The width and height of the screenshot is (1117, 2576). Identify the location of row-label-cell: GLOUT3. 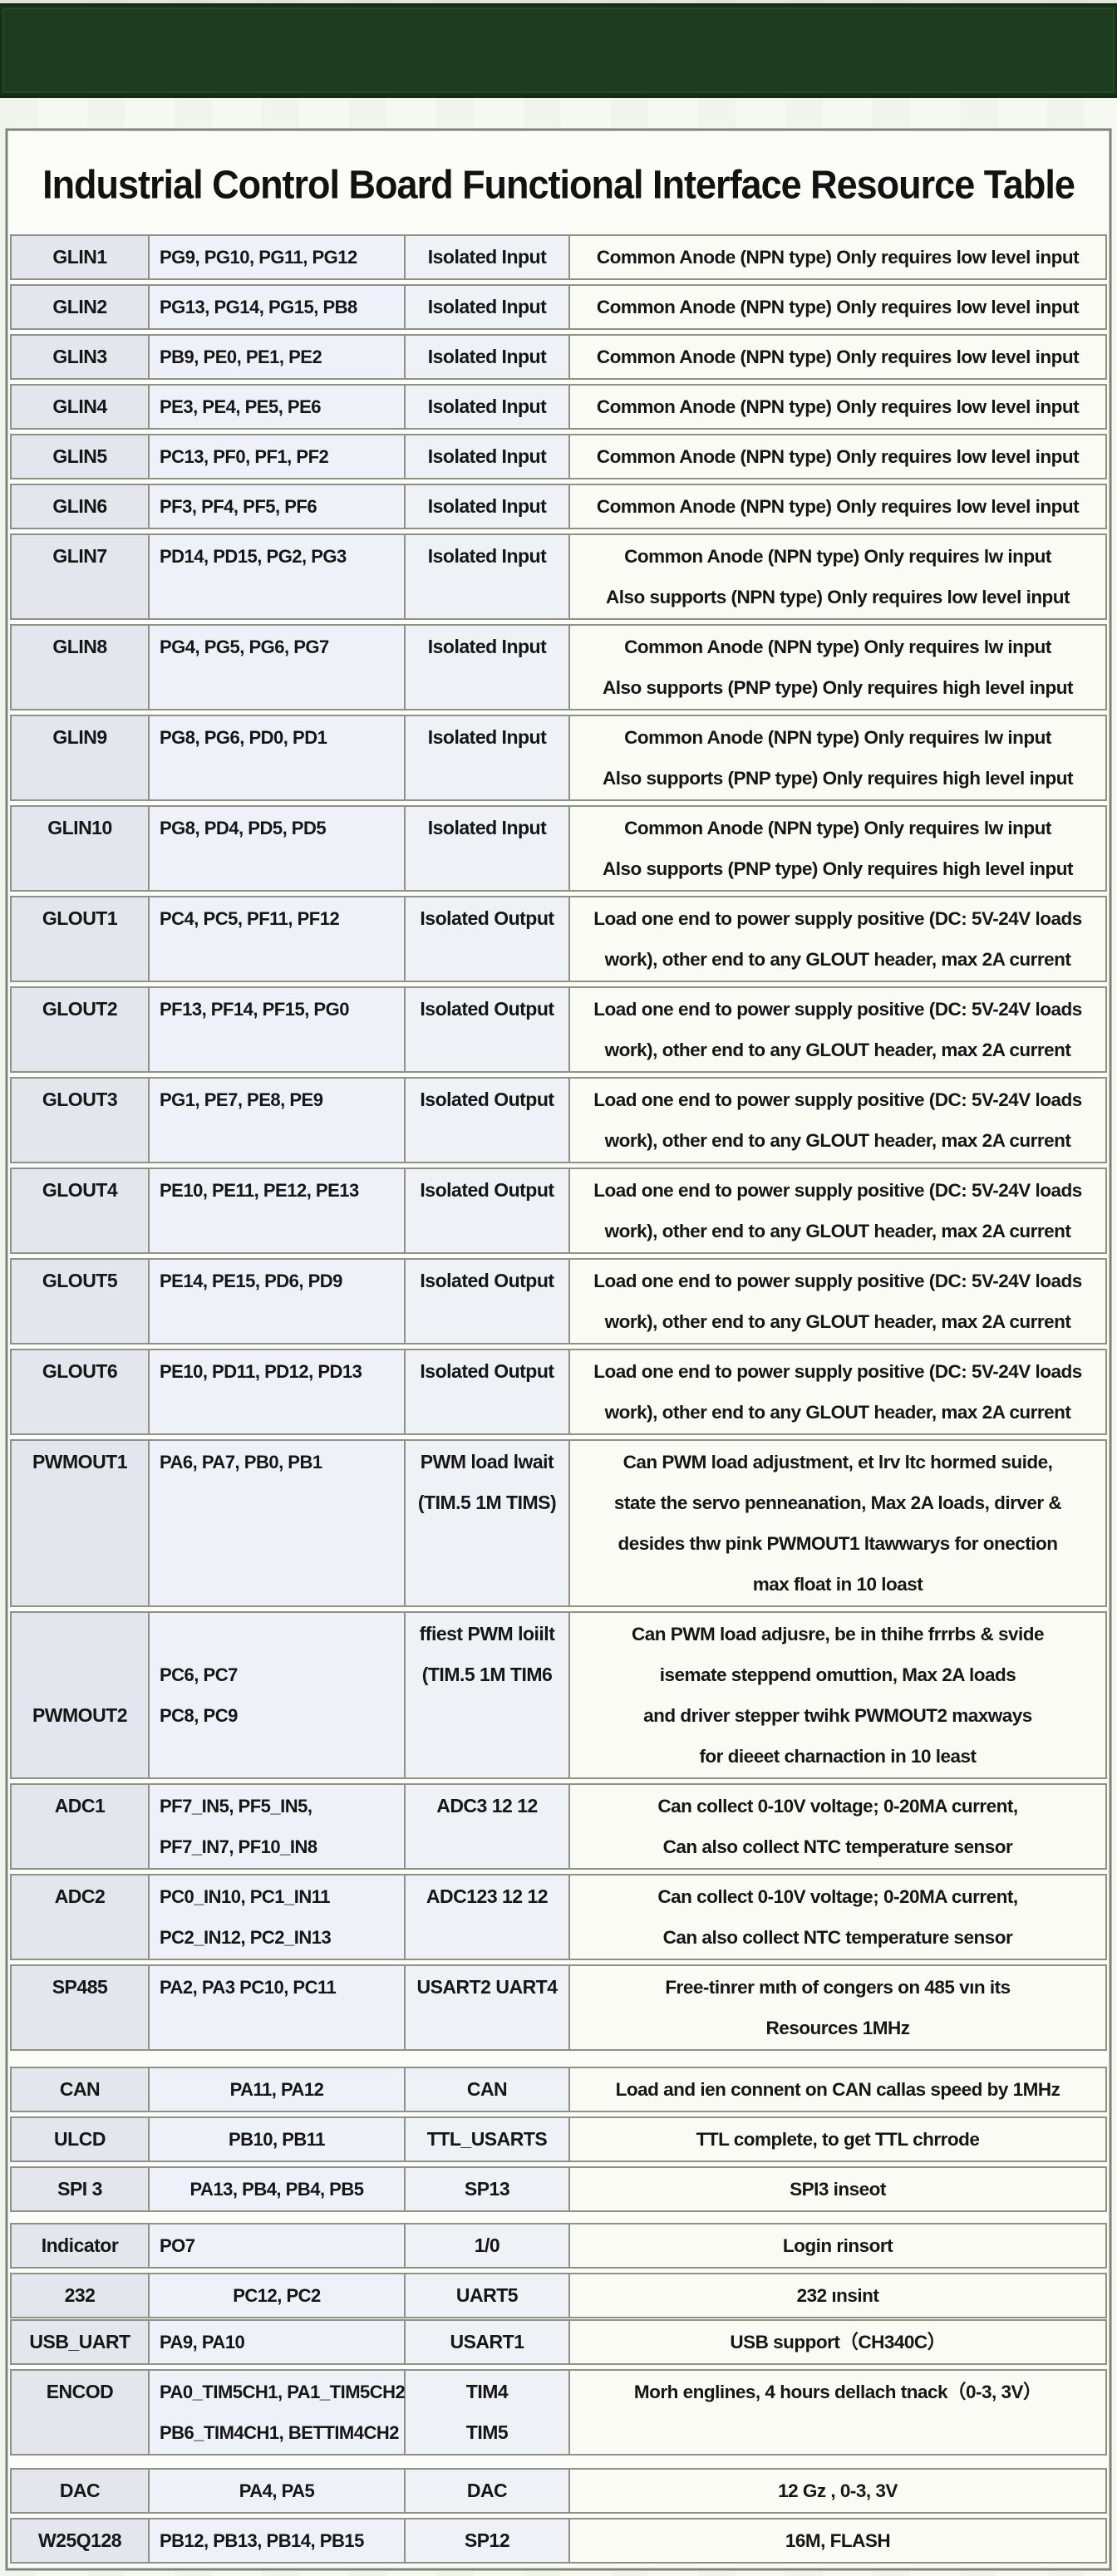
(80, 1120).